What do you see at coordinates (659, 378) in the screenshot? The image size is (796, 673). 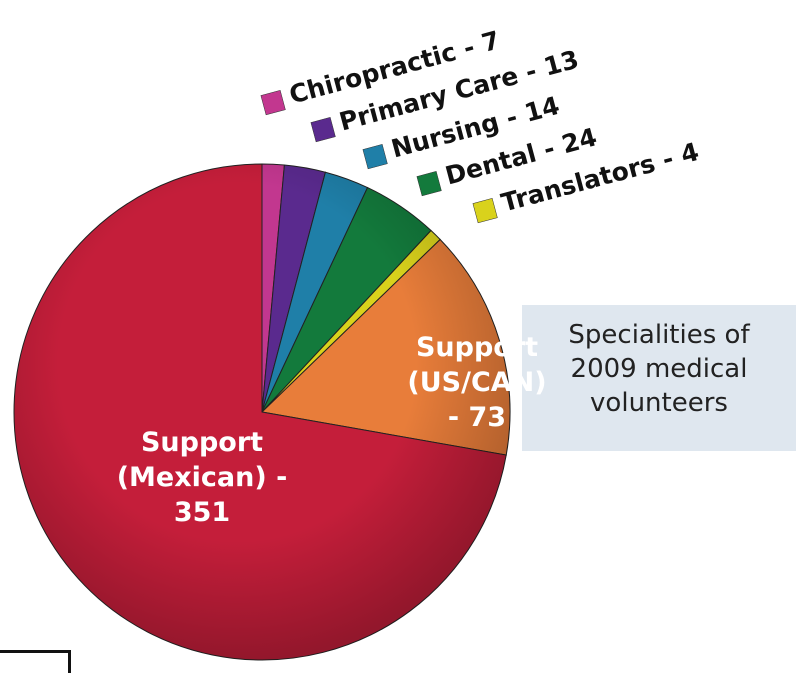 I see `chart-title: Specialities of 2009 medical volunteers` at bounding box center [659, 378].